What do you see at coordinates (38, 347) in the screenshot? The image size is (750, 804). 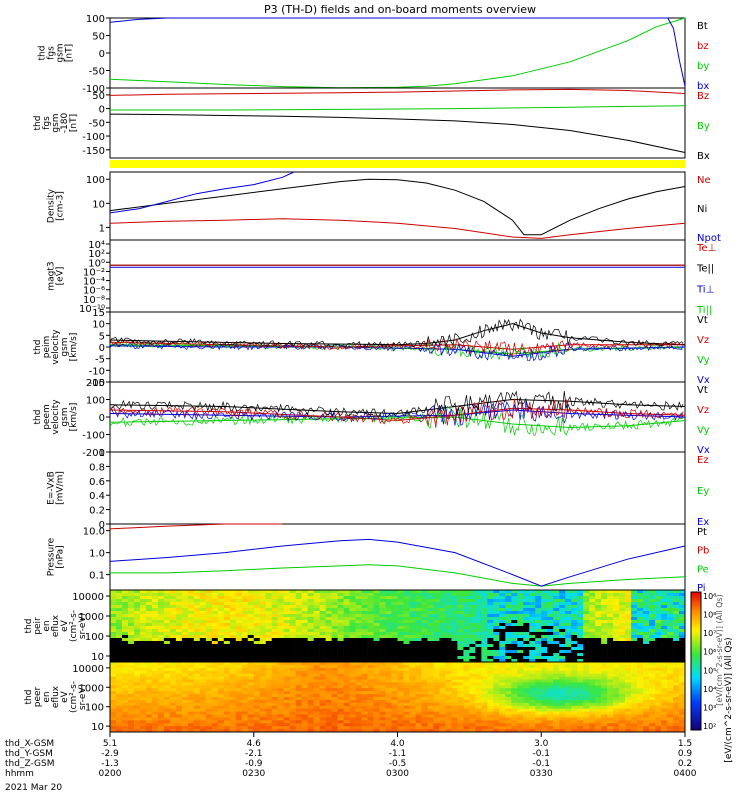 I see `y-axis-label: thd` at bounding box center [38, 347].